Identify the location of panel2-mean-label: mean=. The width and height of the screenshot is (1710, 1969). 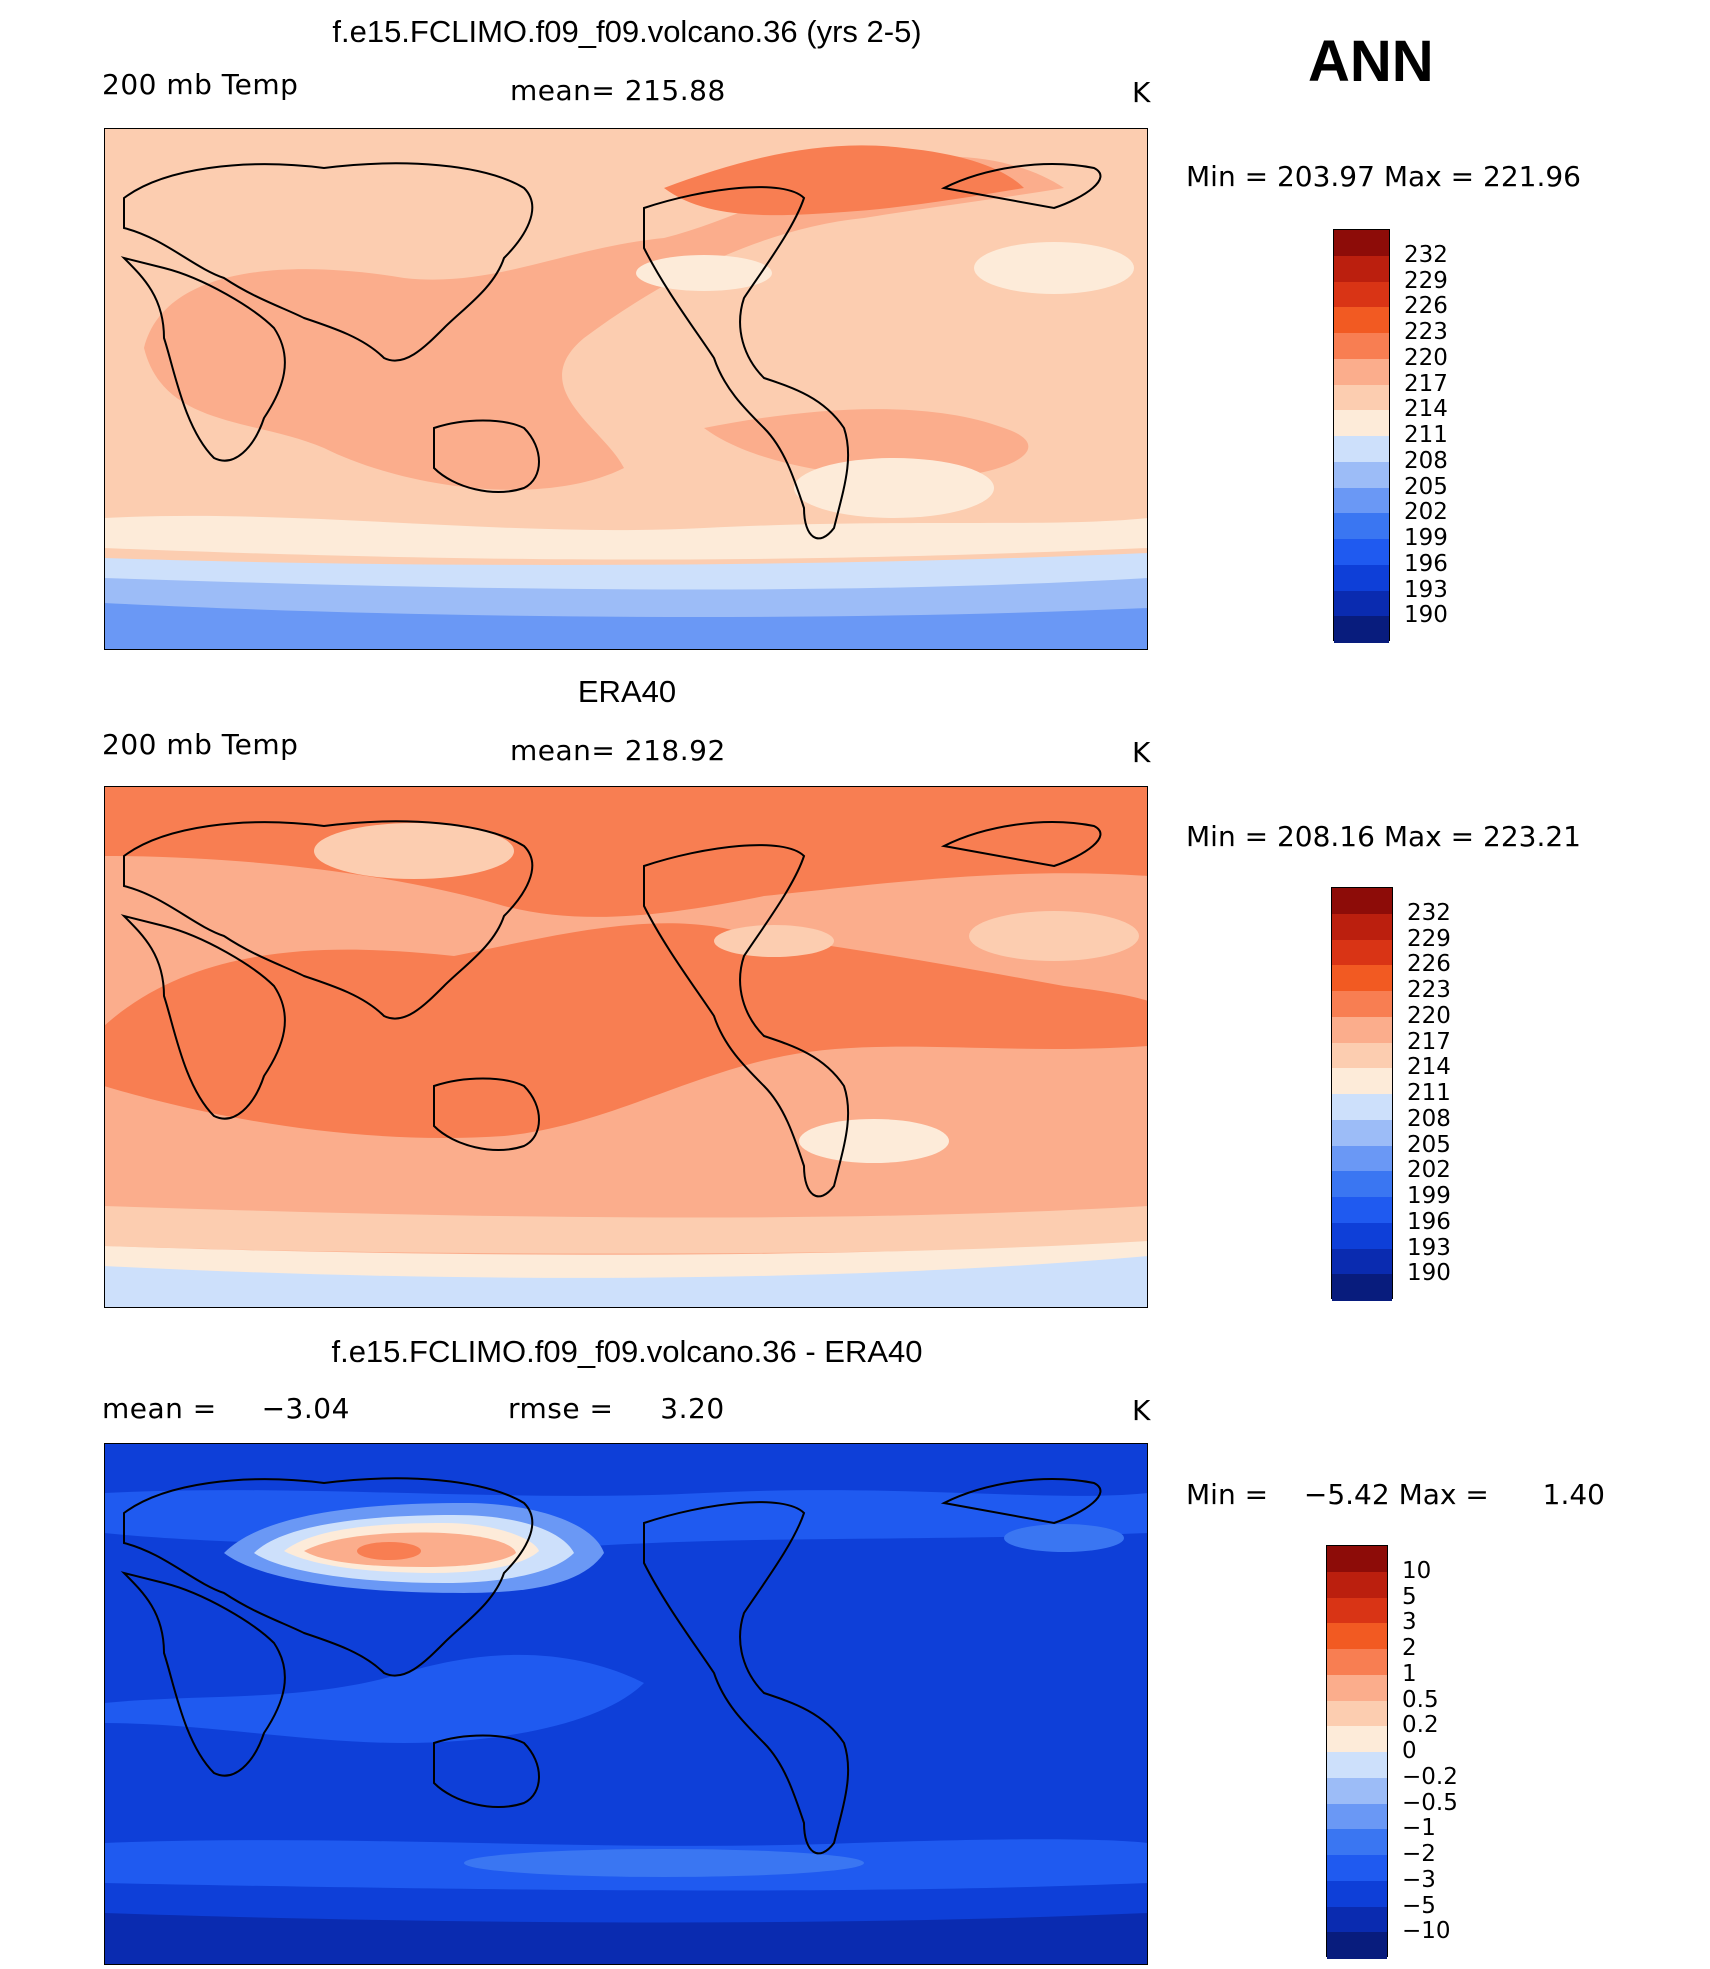
(563, 750).